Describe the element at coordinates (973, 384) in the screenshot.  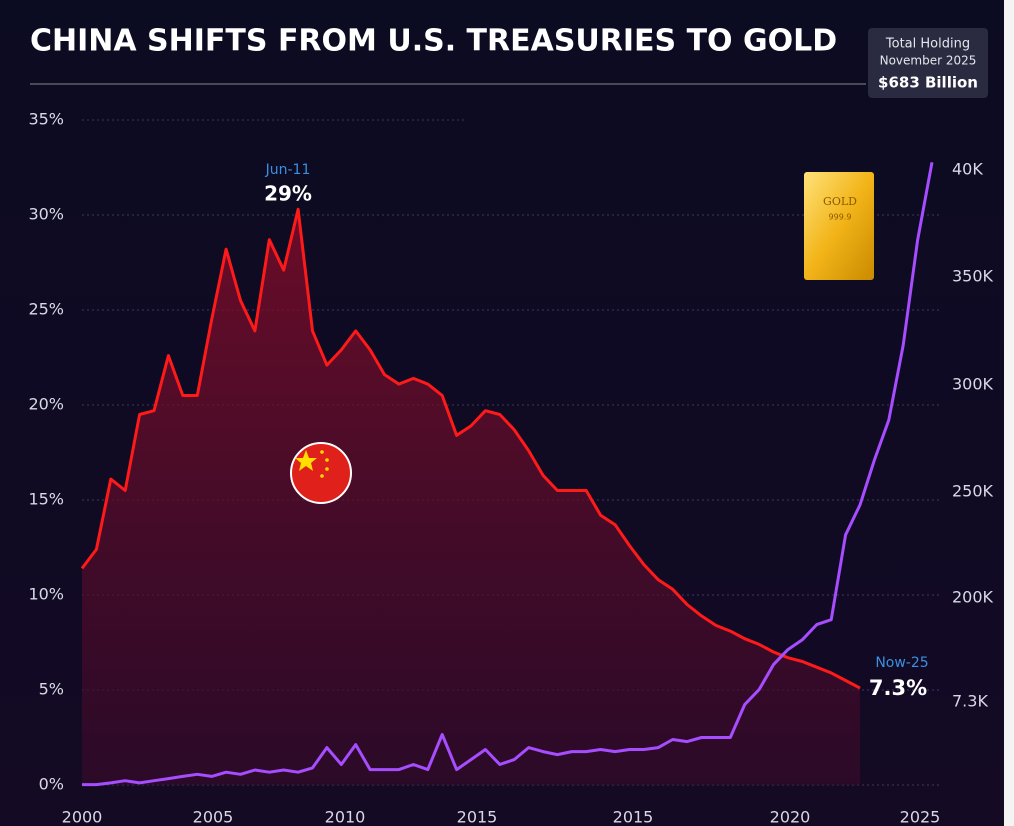
I see `y2-tick-label: 300K` at that location.